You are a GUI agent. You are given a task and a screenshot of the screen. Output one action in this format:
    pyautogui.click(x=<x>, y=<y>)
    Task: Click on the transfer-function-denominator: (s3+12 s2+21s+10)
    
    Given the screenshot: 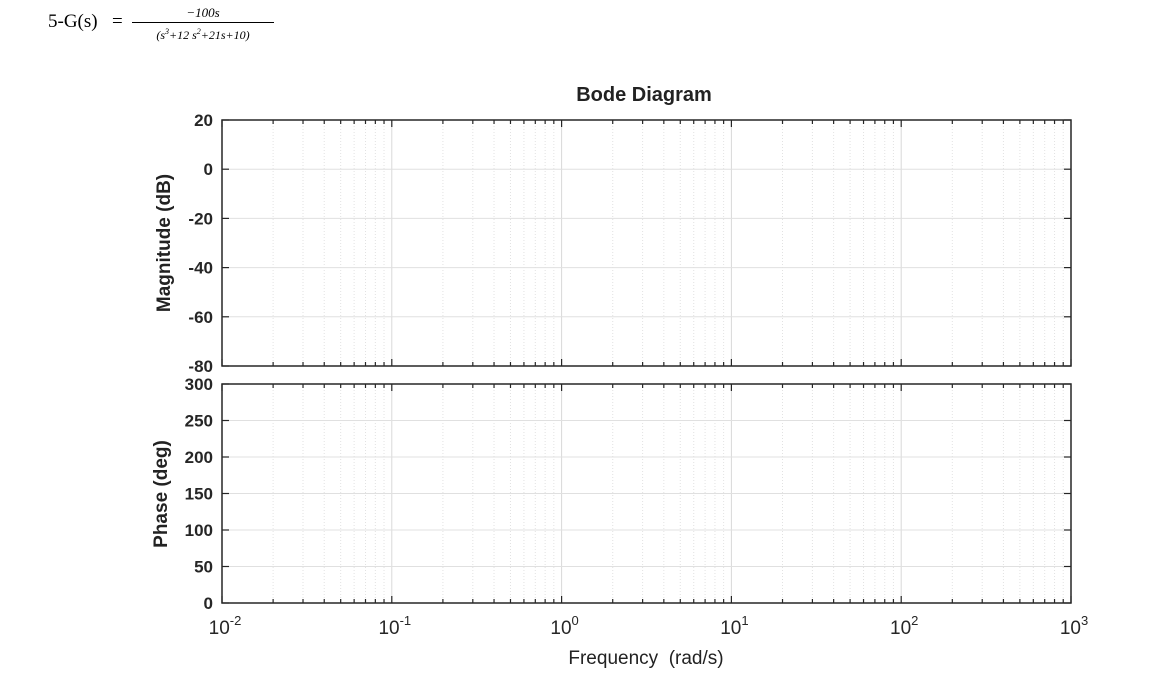 What is the action you would take?
    pyautogui.click(x=203, y=34)
    